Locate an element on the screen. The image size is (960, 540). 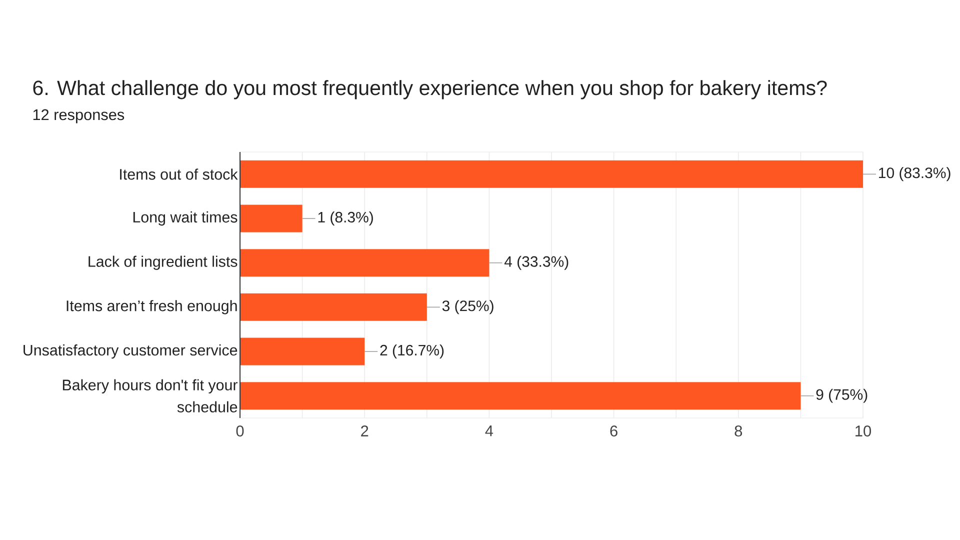
x-tick-label: 0 is located at coordinates (240, 431).